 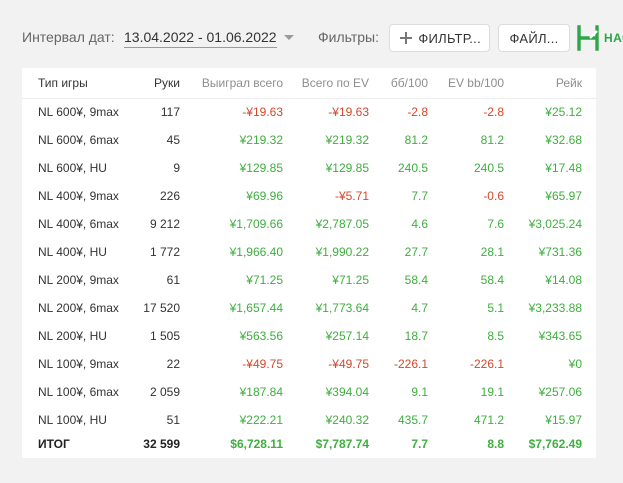 What do you see at coordinates (419, 392) in the screenshot?
I see `cell-bb100: 9.1` at bounding box center [419, 392].